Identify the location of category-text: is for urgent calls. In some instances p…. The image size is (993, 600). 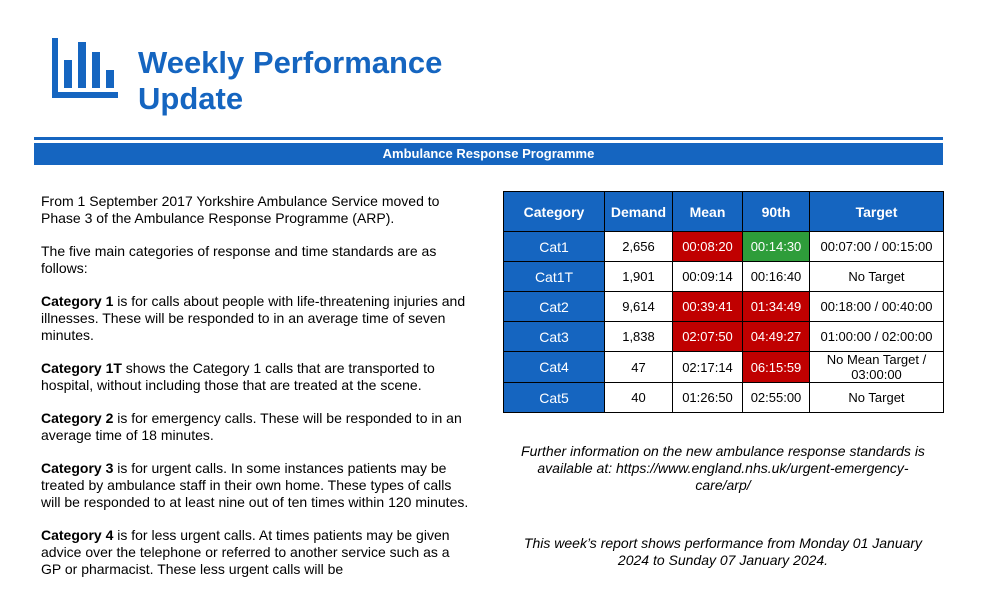
(255, 485).